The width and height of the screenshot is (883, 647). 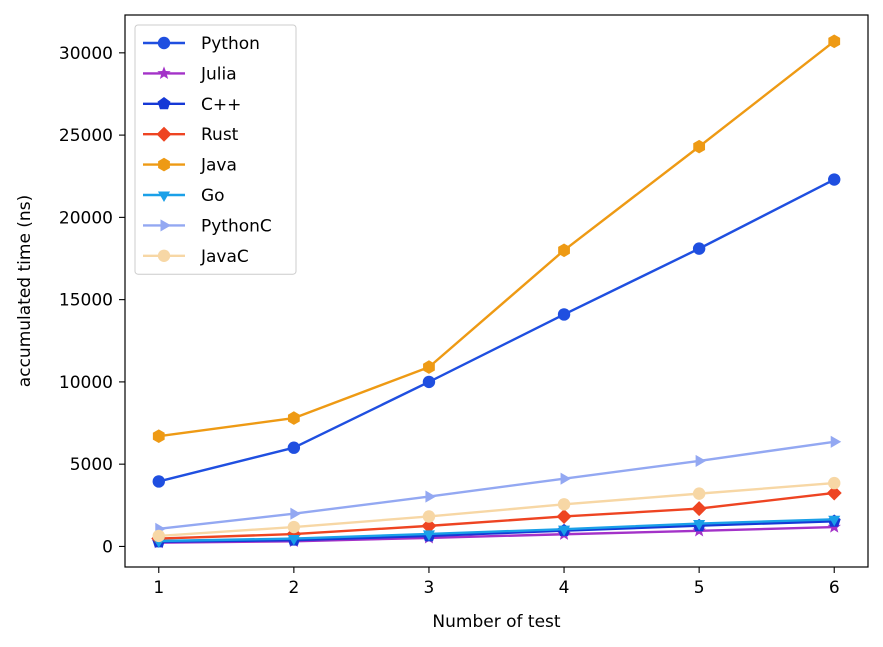 I want to click on y-axis: 0 5000 10000 15000 20000 25000 30000, so click(x=92, y=300).